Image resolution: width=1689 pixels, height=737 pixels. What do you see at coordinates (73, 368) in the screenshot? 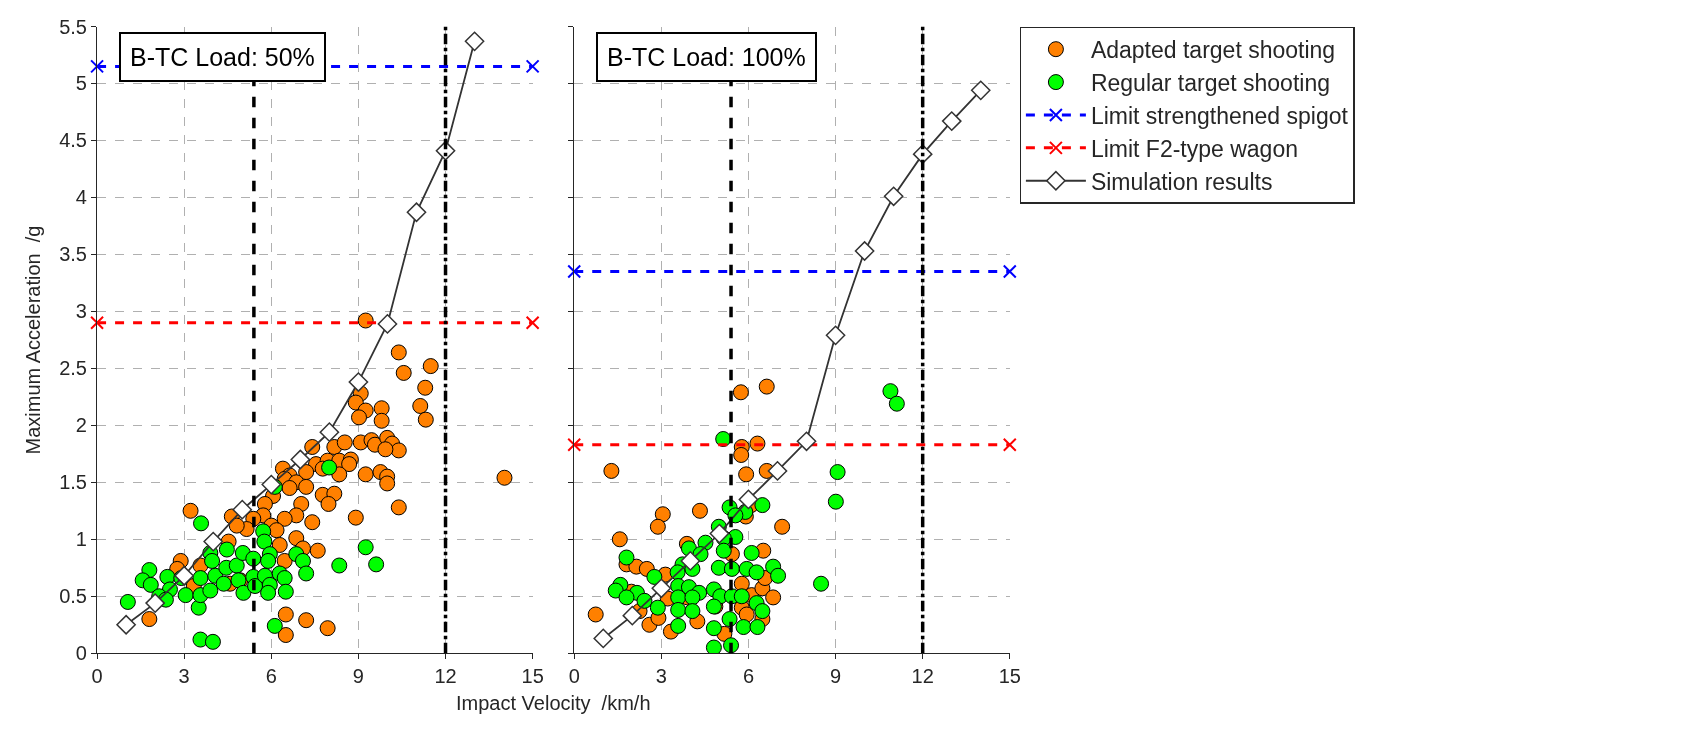
I see `y-tick-label: 2.5` at bounding box center [73, 368].